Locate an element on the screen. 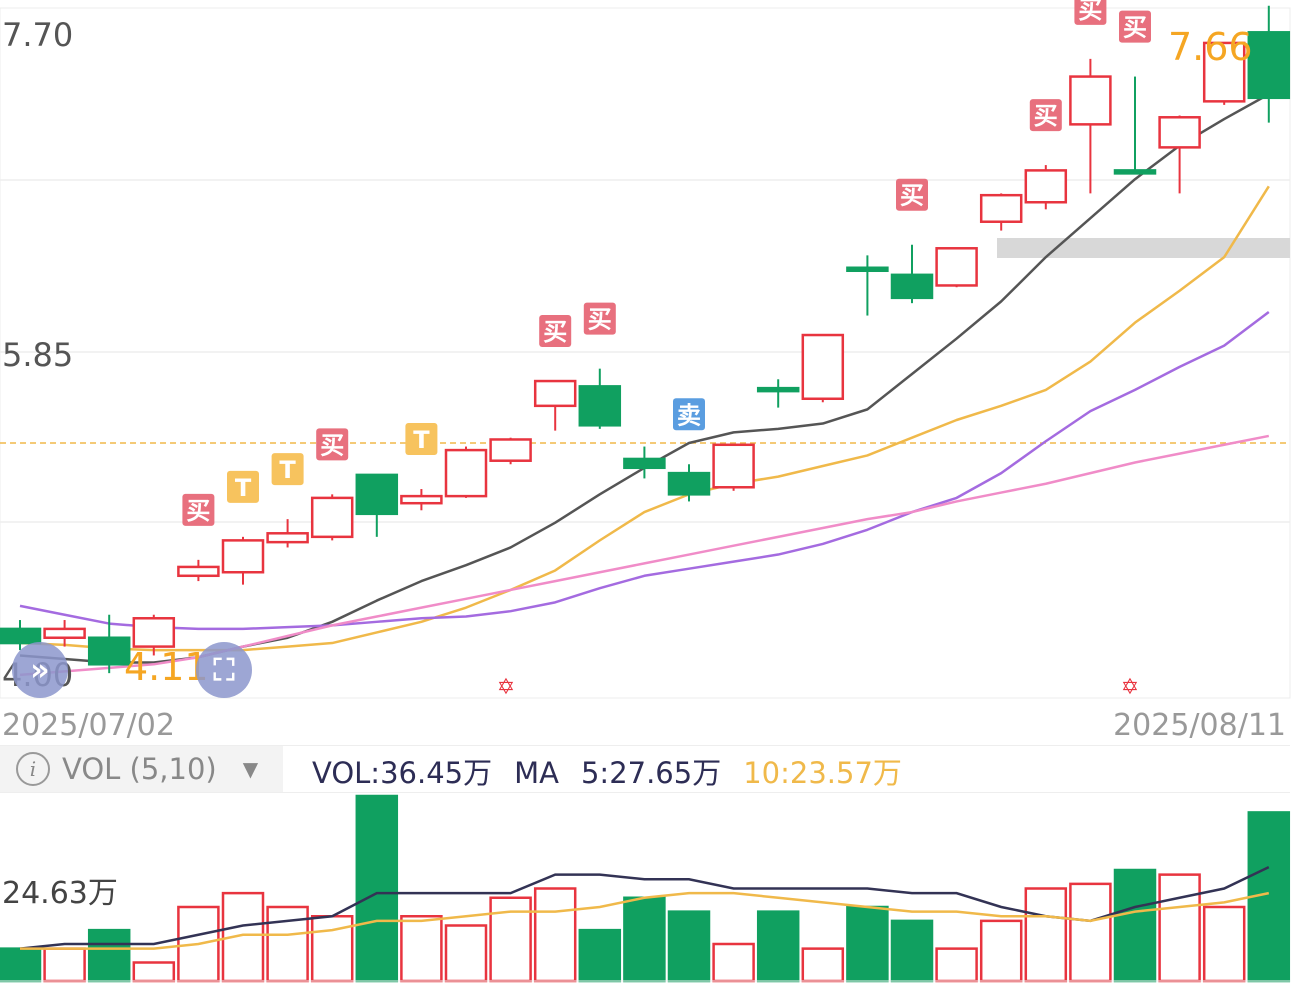 This screenshot has width=1305, height=983. signal-marker-9: 买 is located at coordinates (1045, 115).